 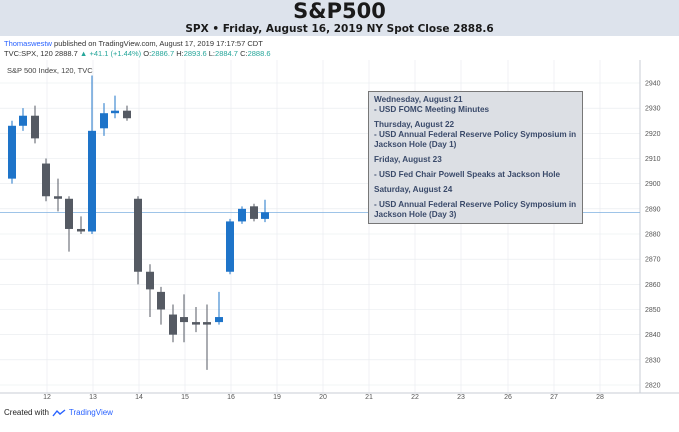 I want to click on note-thu-title: Thursday, August 22, so click(x=414, y=124).